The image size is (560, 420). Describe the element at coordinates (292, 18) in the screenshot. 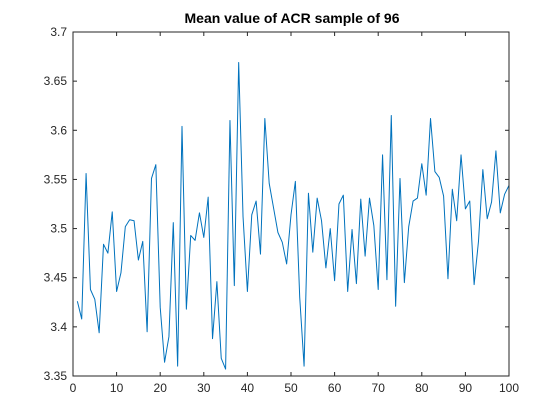

I see `chart-title: Mean value of ACR sample of 96` at that location.